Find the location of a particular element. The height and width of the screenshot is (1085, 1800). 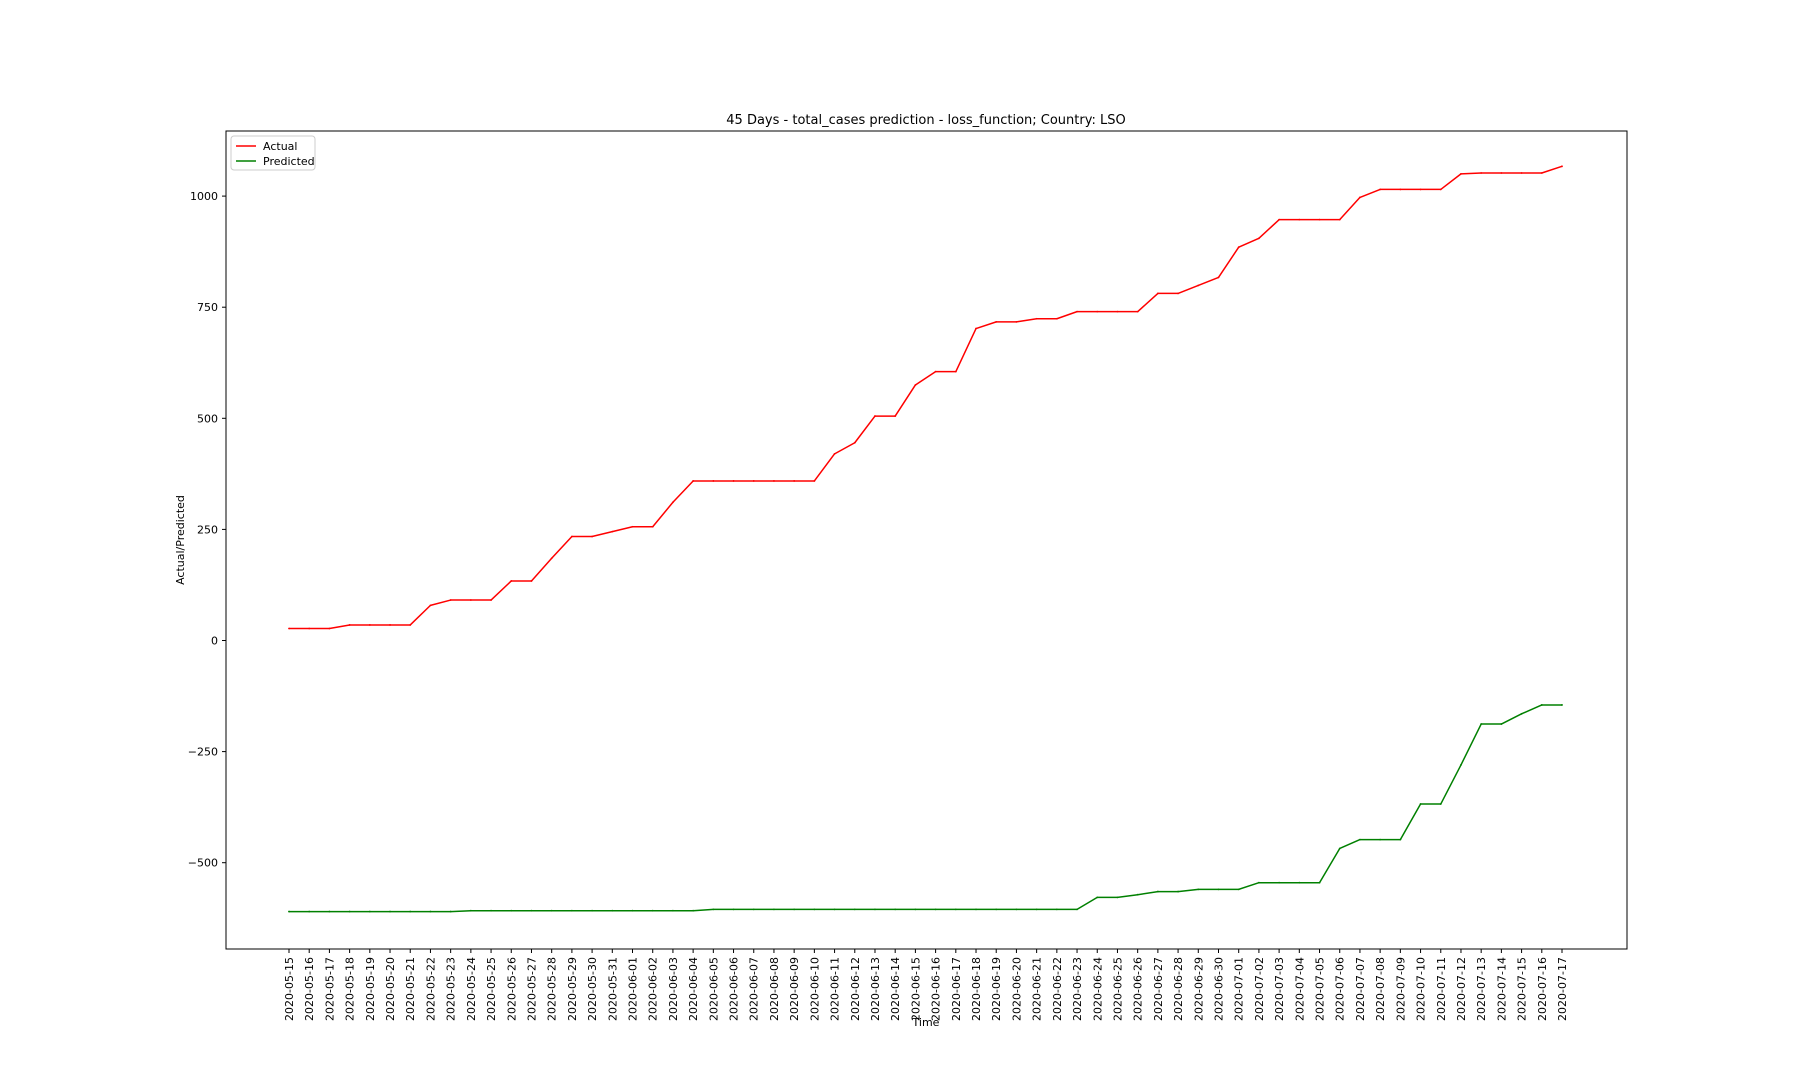

x-tick-label: 2020-06-11 is located at coordinates (835, 989).